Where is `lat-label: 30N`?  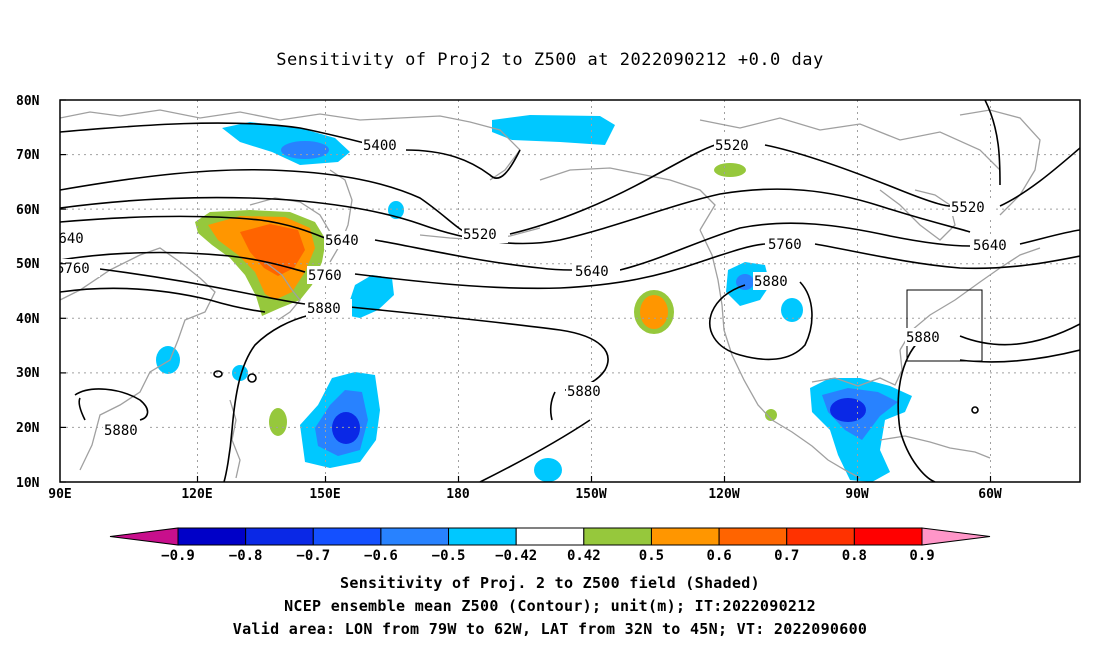 lat-label: 30N is located at coordinates (28, 373).